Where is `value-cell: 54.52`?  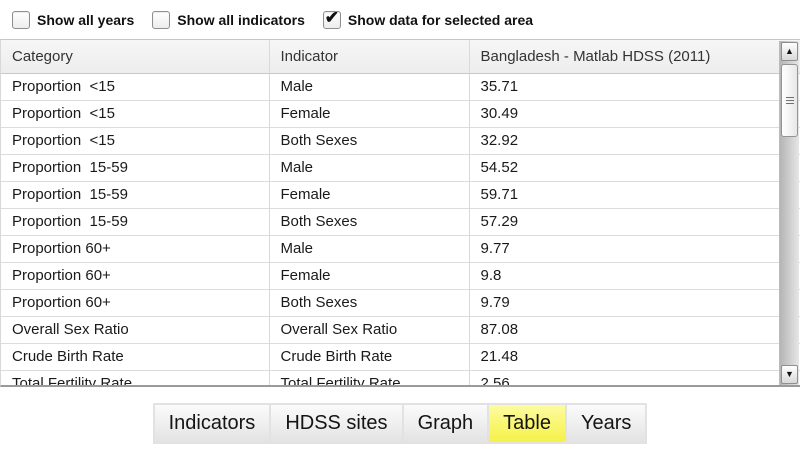
value-cell: 54.52 is located at coordinates (634, 168).